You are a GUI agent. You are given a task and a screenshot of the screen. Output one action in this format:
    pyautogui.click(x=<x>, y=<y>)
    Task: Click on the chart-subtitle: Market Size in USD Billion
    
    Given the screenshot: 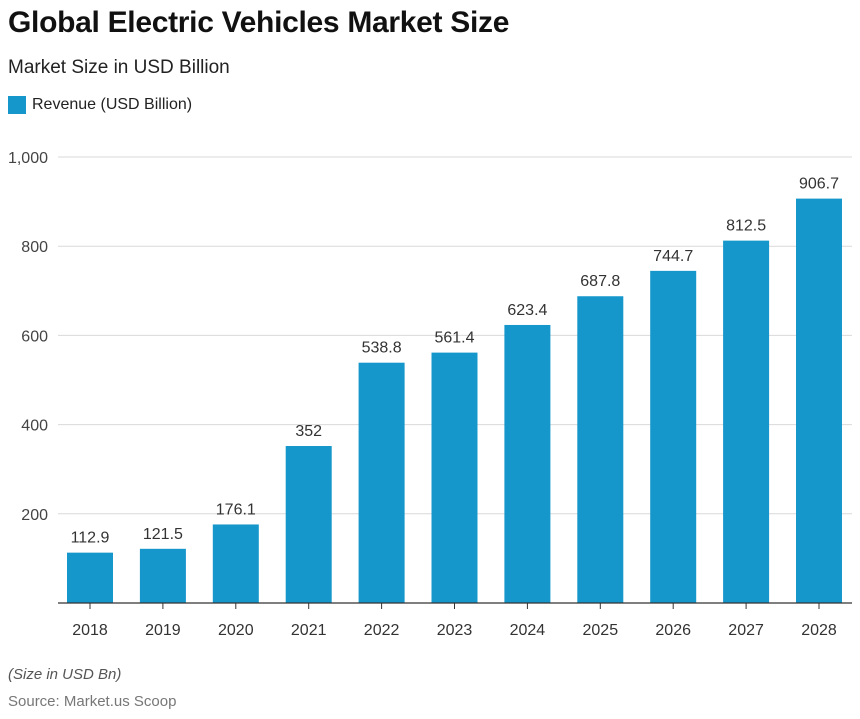 What is the action you would take?
    pyautogui.click(x=119, y=67)
    